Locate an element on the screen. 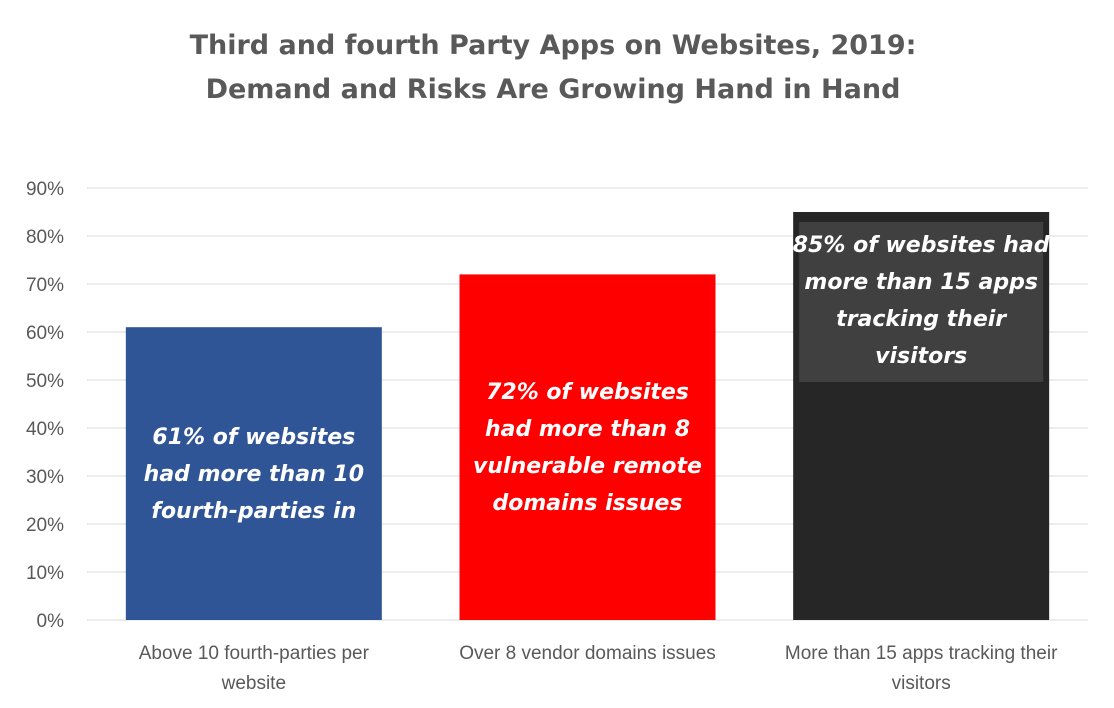  x-category-label: Over 8 vendor domains issues is located at coordinates (587, 653).